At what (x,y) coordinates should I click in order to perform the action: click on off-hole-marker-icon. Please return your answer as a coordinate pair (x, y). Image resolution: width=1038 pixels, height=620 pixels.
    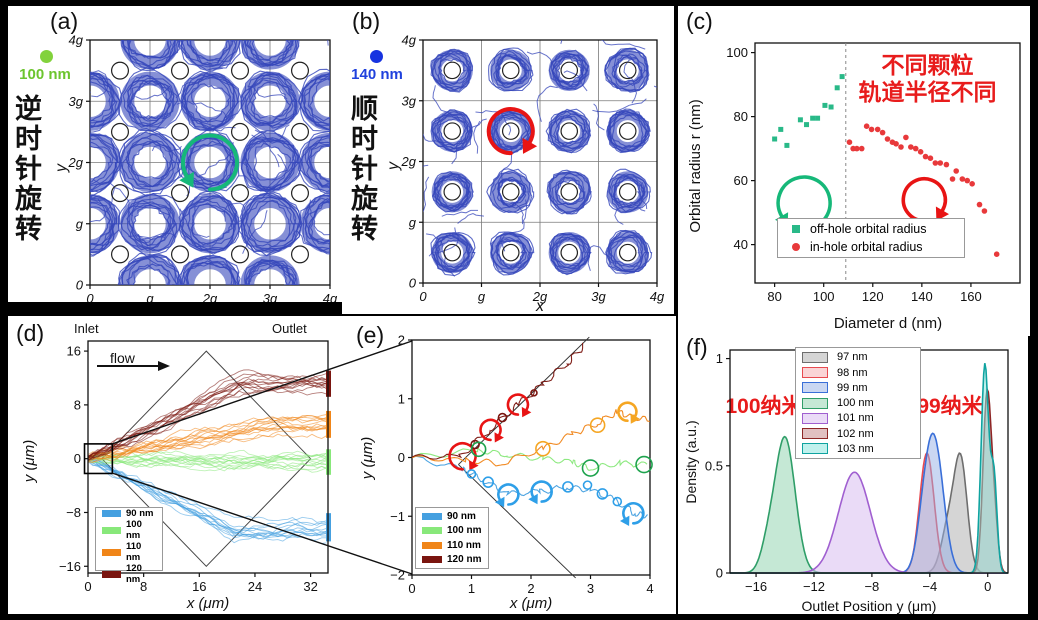
    Looking at the image, I should click on (796, 229).